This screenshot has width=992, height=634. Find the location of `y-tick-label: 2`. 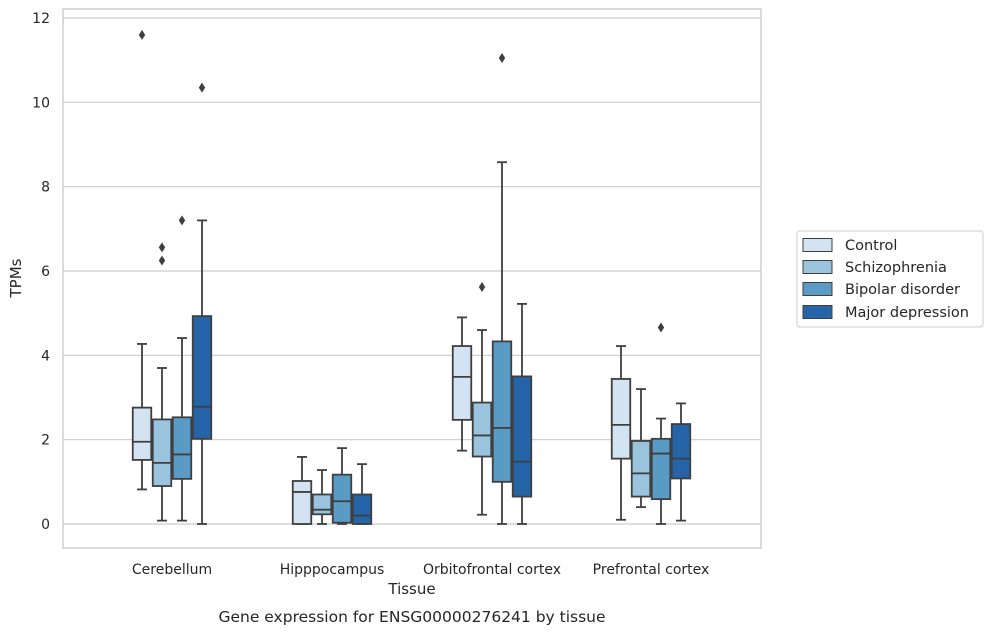

y-tick-label: 2 is located at coordinates (45, 441).